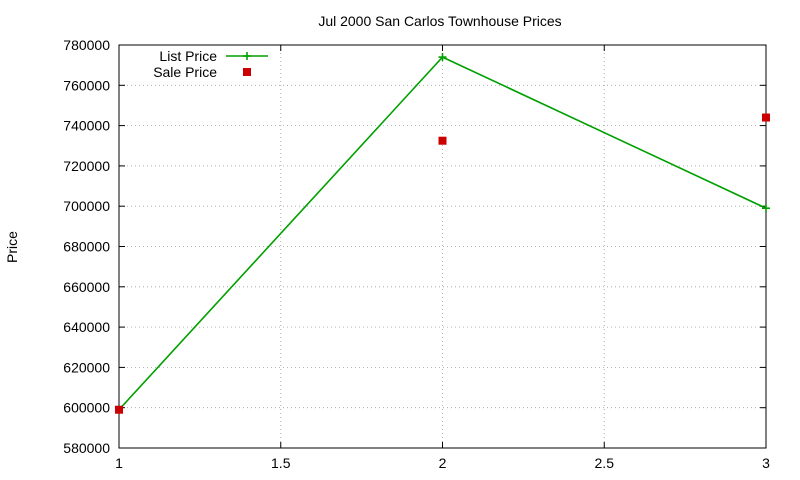 This screenshot has height=480, width=800. What do you see at coordinates (86, 448) in the screenshot?
I see `y-tick-label: 580000` at bounding box center [86, 448].